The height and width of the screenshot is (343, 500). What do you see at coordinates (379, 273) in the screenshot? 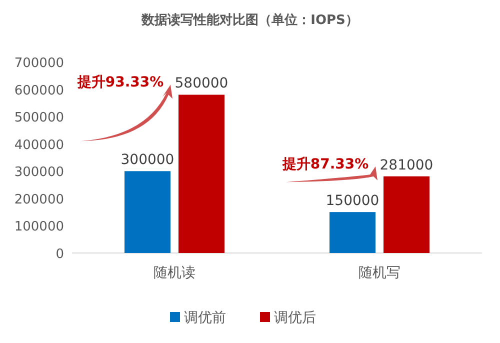
I see `x-tick-label: 随机写` at bounding box center [379, 273].